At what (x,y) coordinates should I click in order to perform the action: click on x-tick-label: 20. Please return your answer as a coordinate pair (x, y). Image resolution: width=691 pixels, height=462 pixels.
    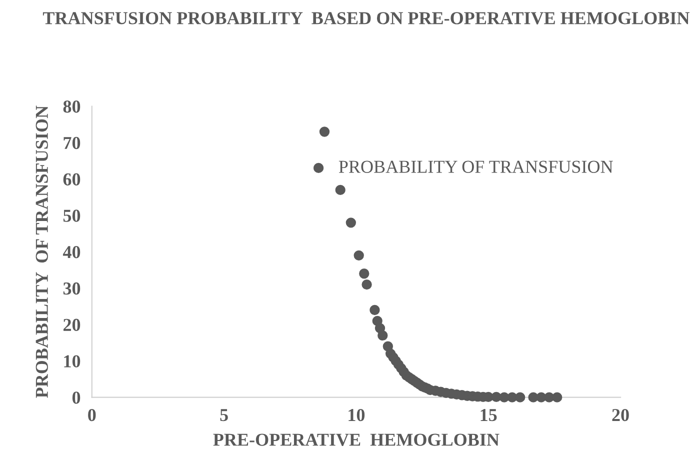
    Looking at the image, I should click on (620, 415).